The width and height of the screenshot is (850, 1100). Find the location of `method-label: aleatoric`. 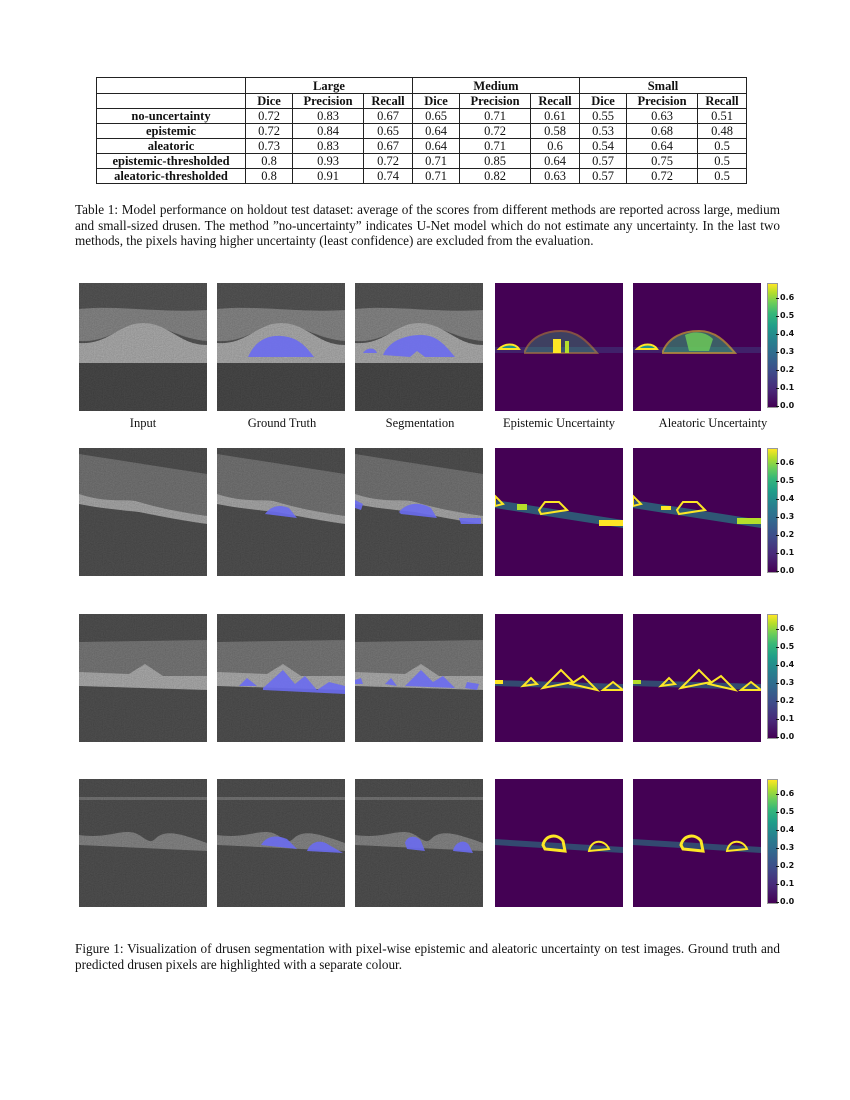

method-label: aleatoric is located at coordinates (171, 146).